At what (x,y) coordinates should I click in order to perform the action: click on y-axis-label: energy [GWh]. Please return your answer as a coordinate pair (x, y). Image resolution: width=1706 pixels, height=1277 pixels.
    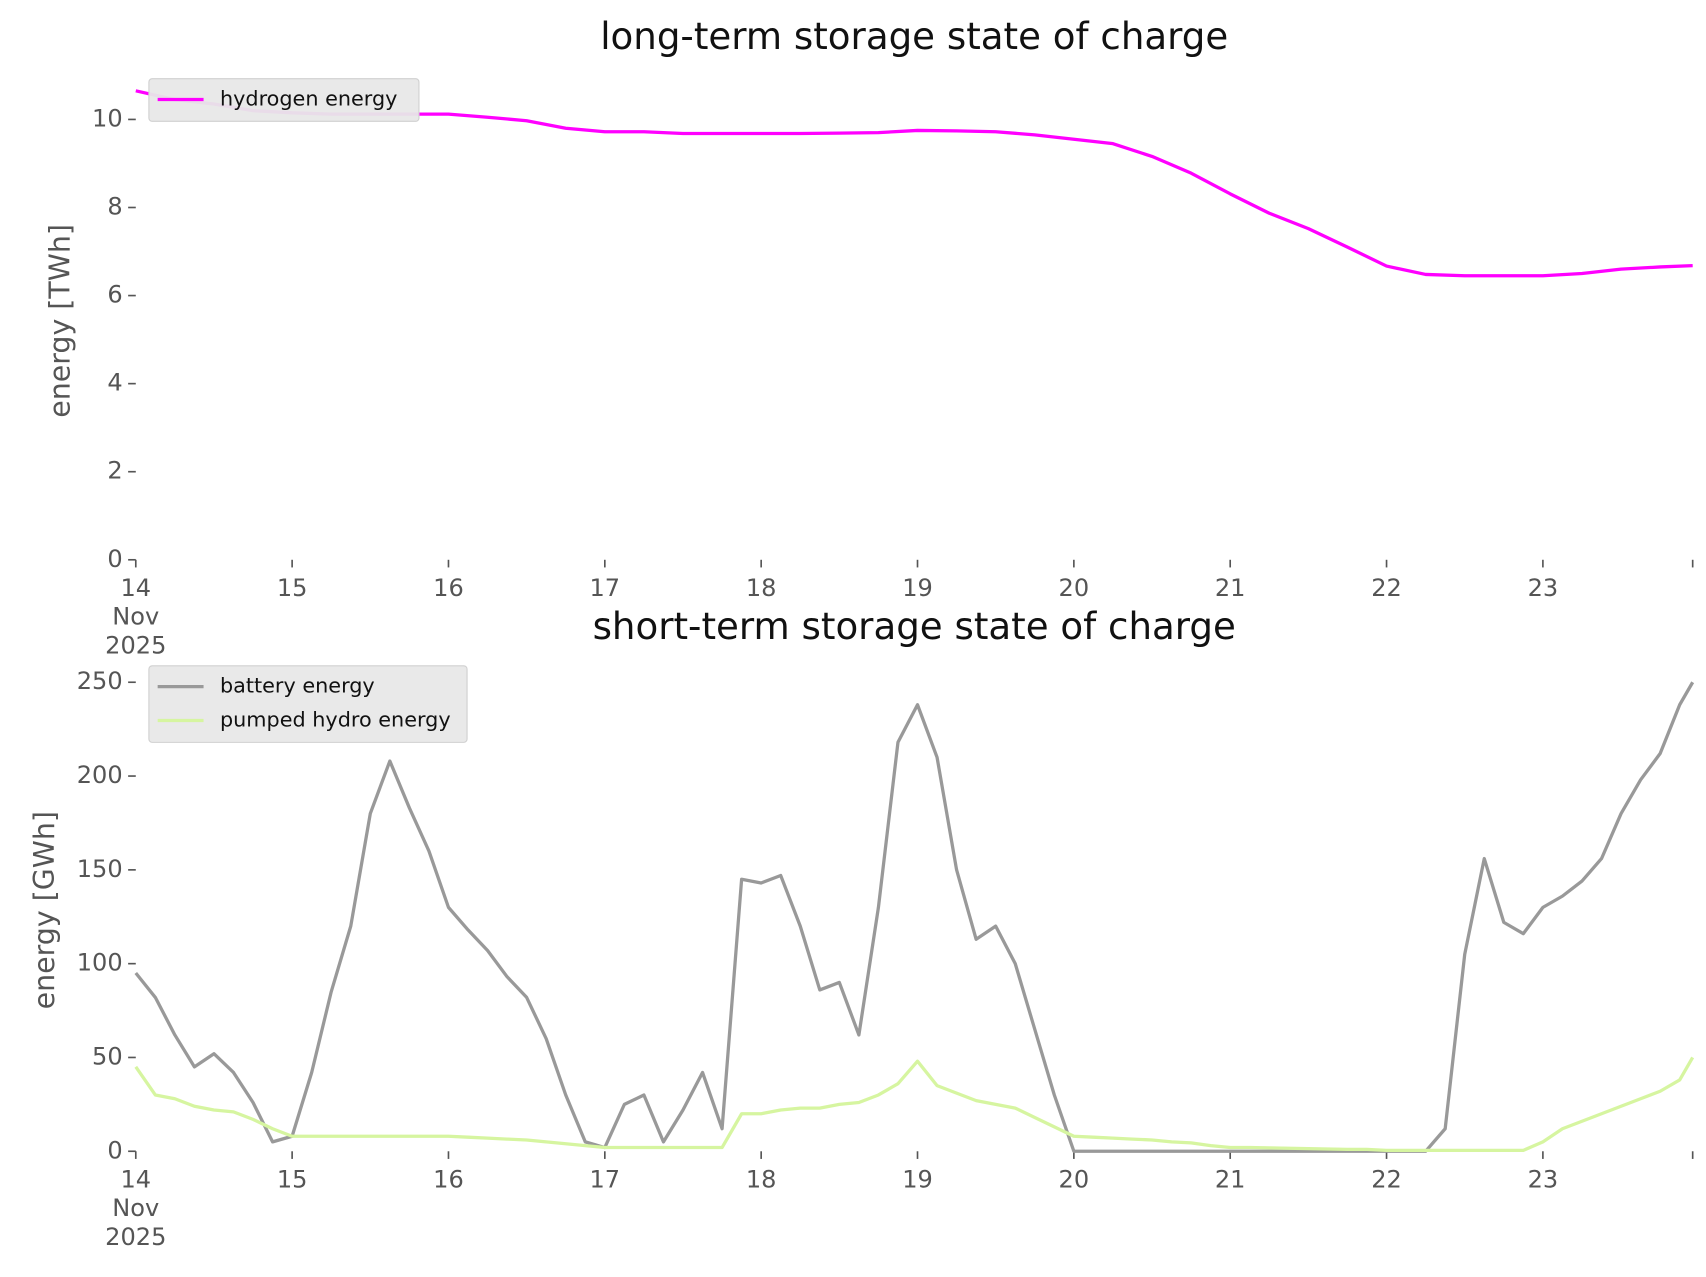
    Looking at the image, I should click on (44, 910).